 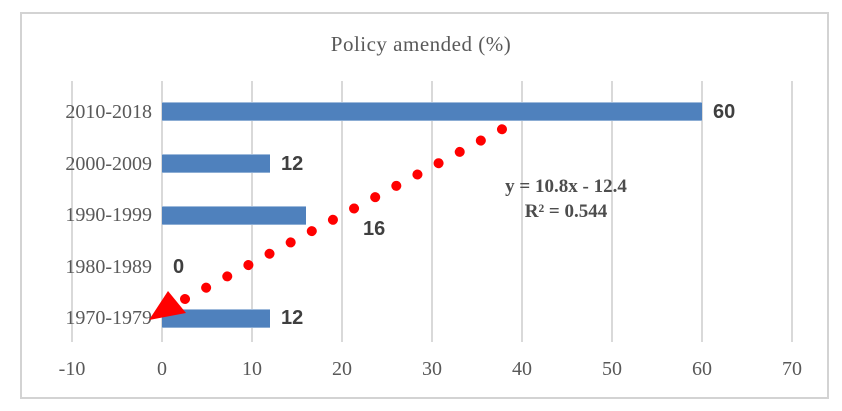 I want to click on category-label: 1970-1979, so click(x=108, y=318).